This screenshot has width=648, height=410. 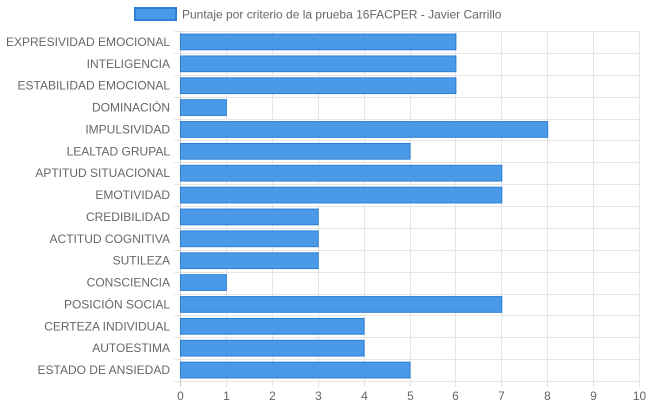 I want to click on x-tick-label: 2, so click(x=272, y=396).